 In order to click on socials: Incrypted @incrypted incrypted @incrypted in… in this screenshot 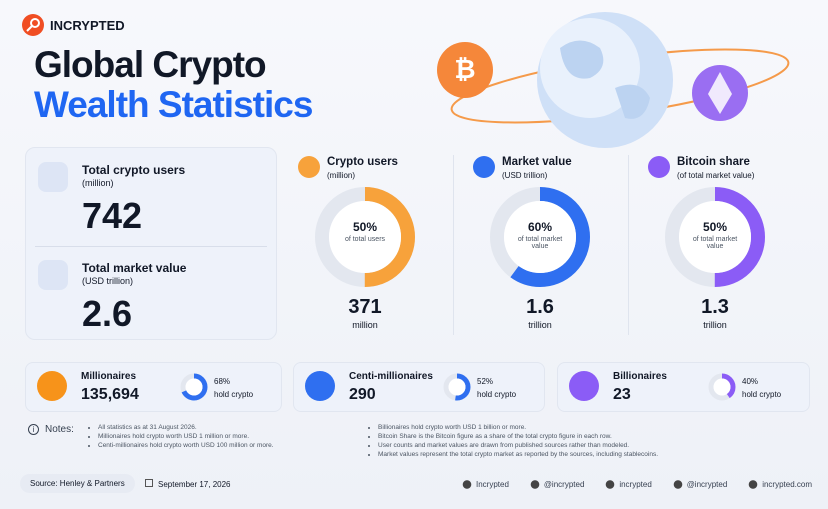, I will do `click(637, 484)`.